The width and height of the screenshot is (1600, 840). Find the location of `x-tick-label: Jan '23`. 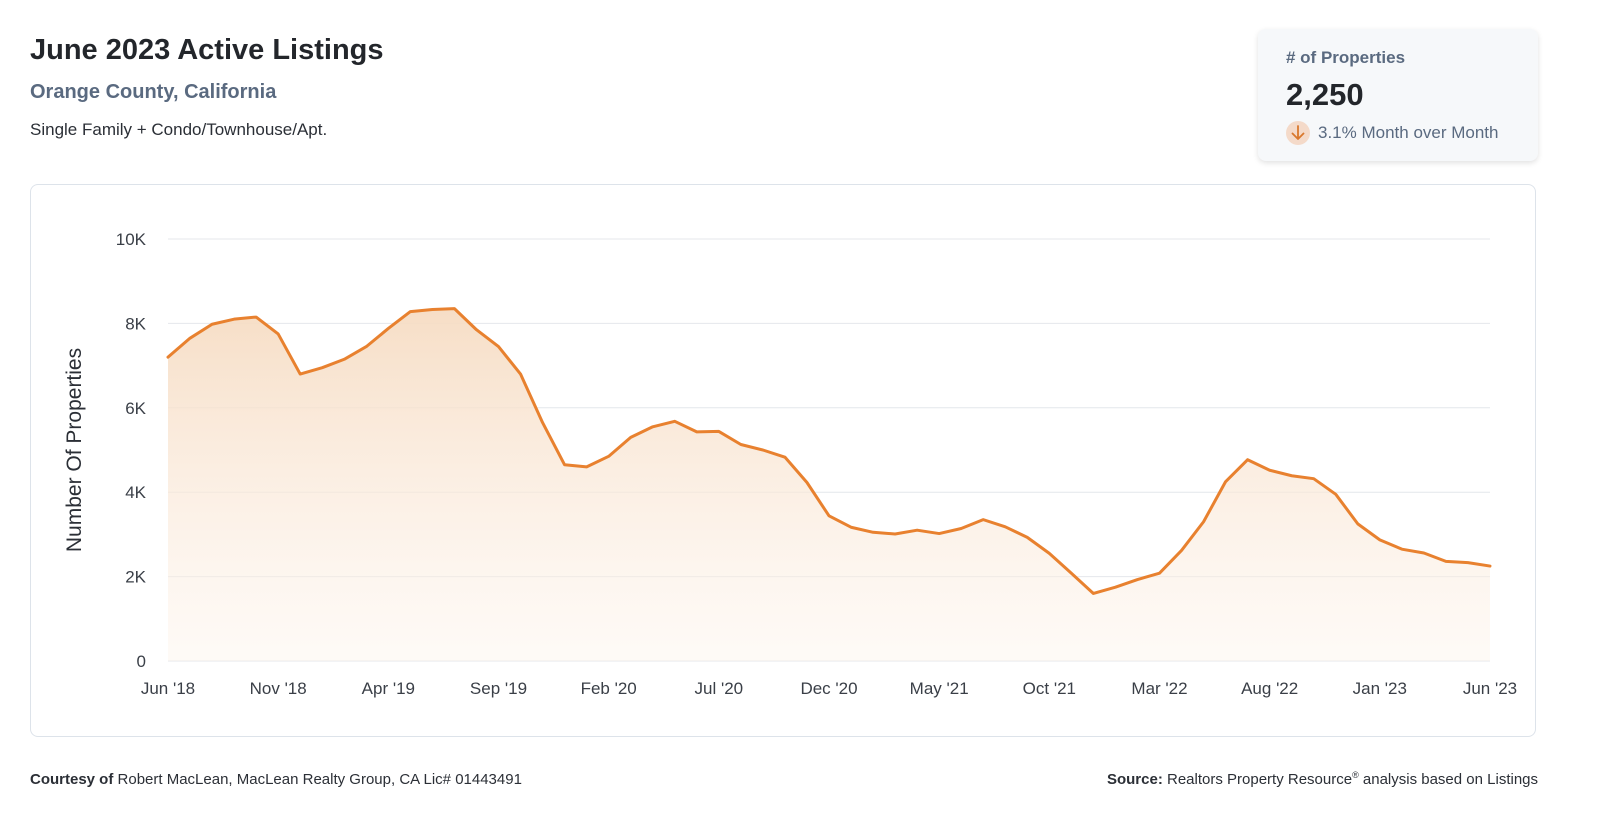

x-tick-label: Jan '23 is located at coordinates (1380, 688).